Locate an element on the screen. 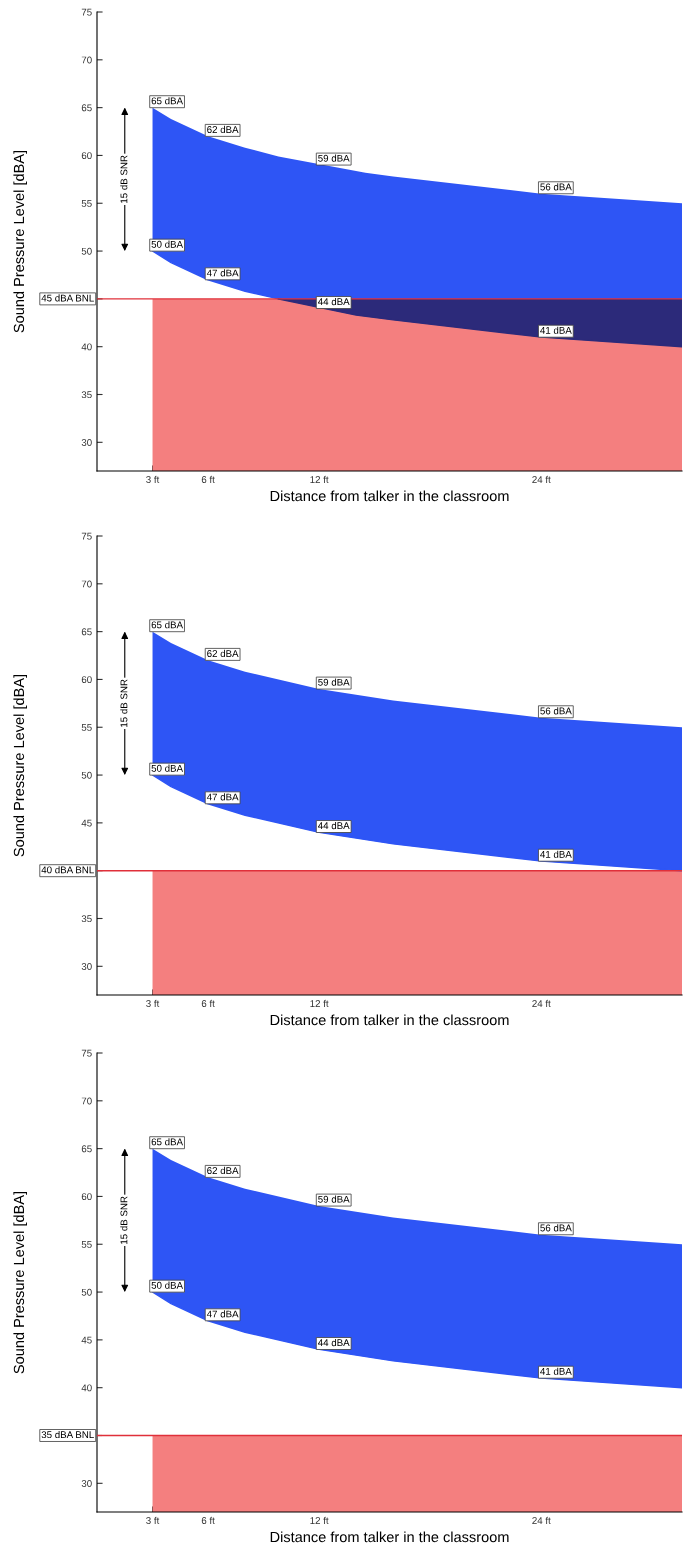 This screenshot has height=1558, width=688. ref-line-label: 35 dBA BNL is located at coordinates (67, 1434).